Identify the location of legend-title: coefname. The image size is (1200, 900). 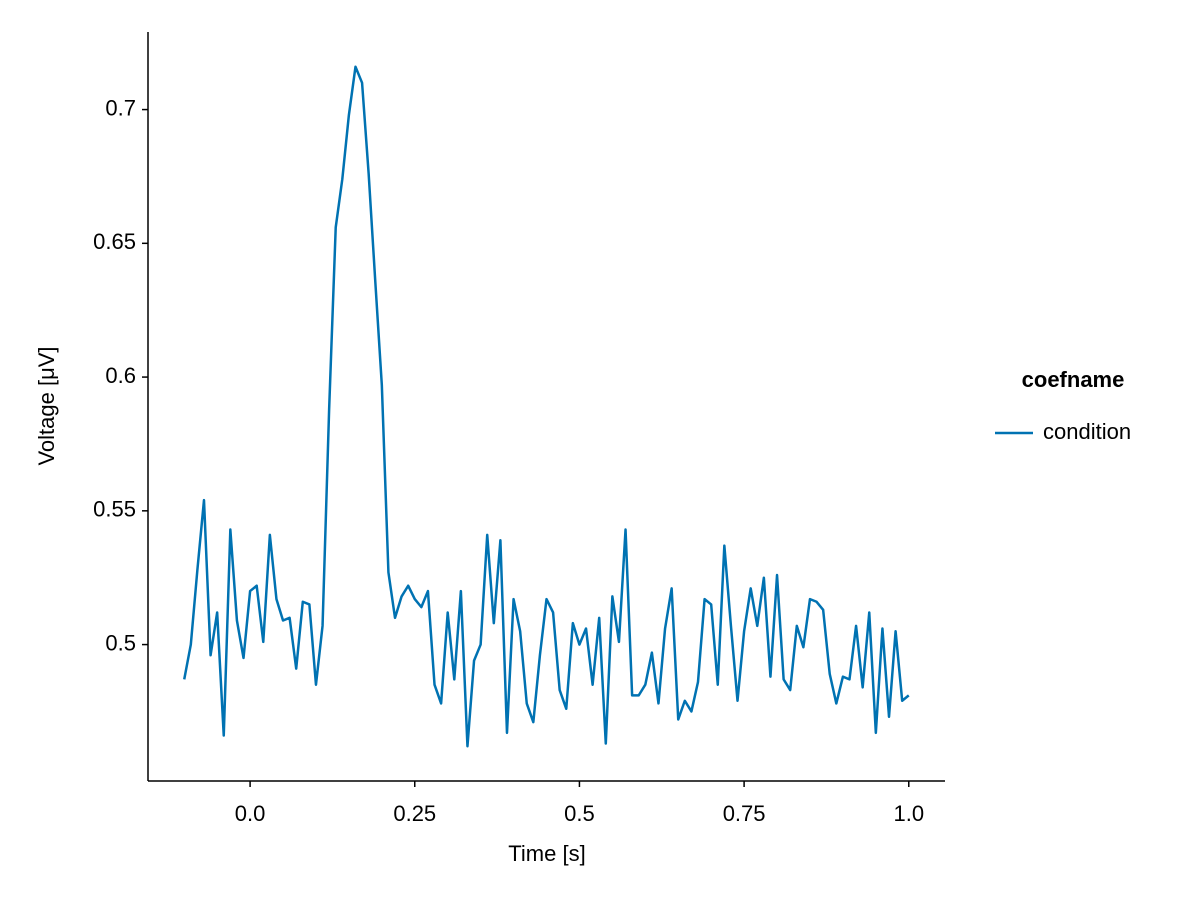
(1073, 379).